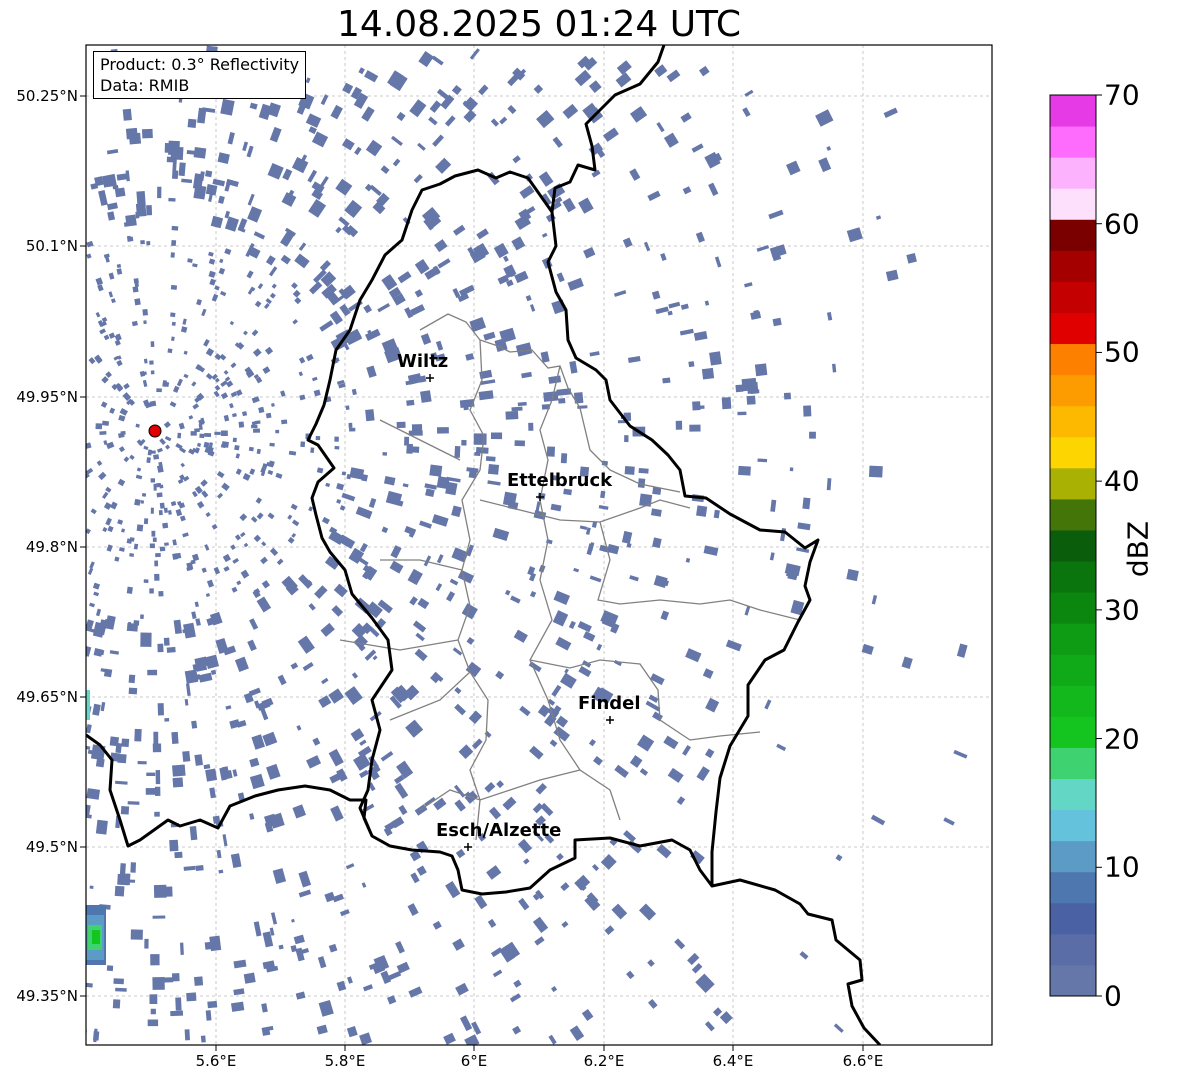 The width and height of the screenshot is (1184, 1081). What do you see at coordinates (145, 85) in the screenshot?
I see `data-source-label: Data: RMIB` at bounding box center [145, 85].